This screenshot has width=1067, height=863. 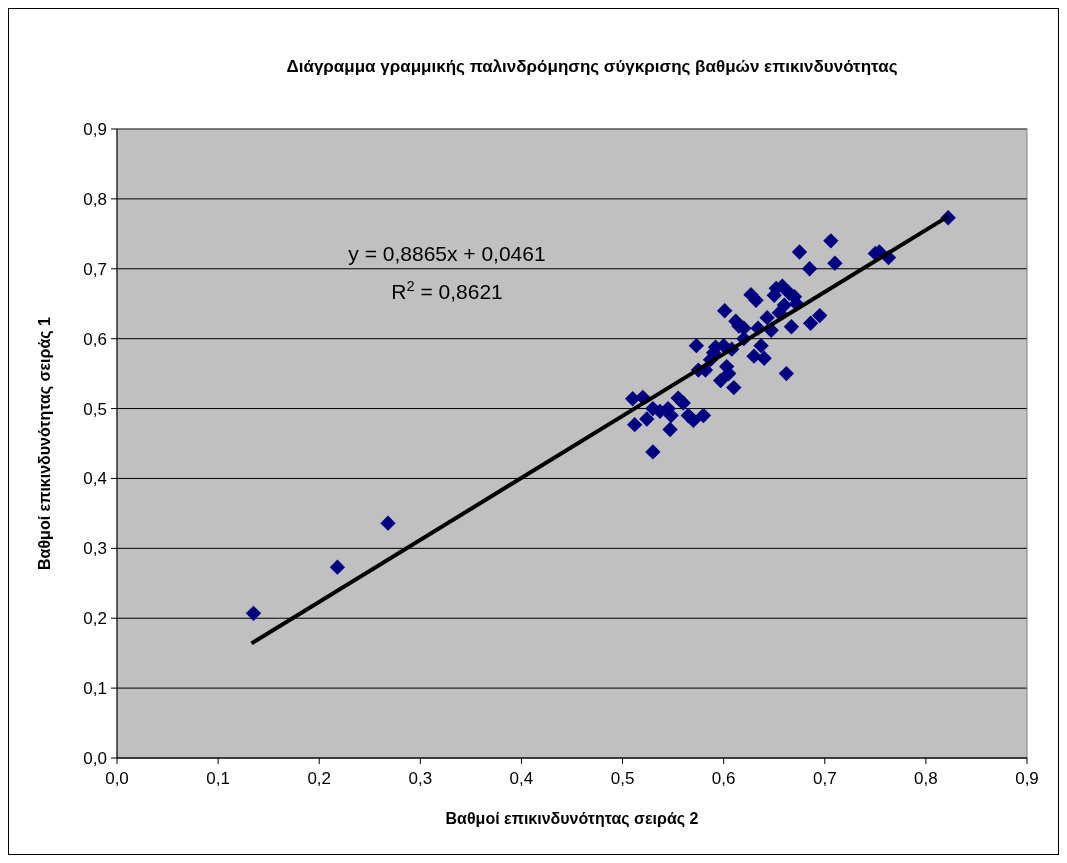 I want to click on x-tick-label: 0,2, so click(x=319, y=778).